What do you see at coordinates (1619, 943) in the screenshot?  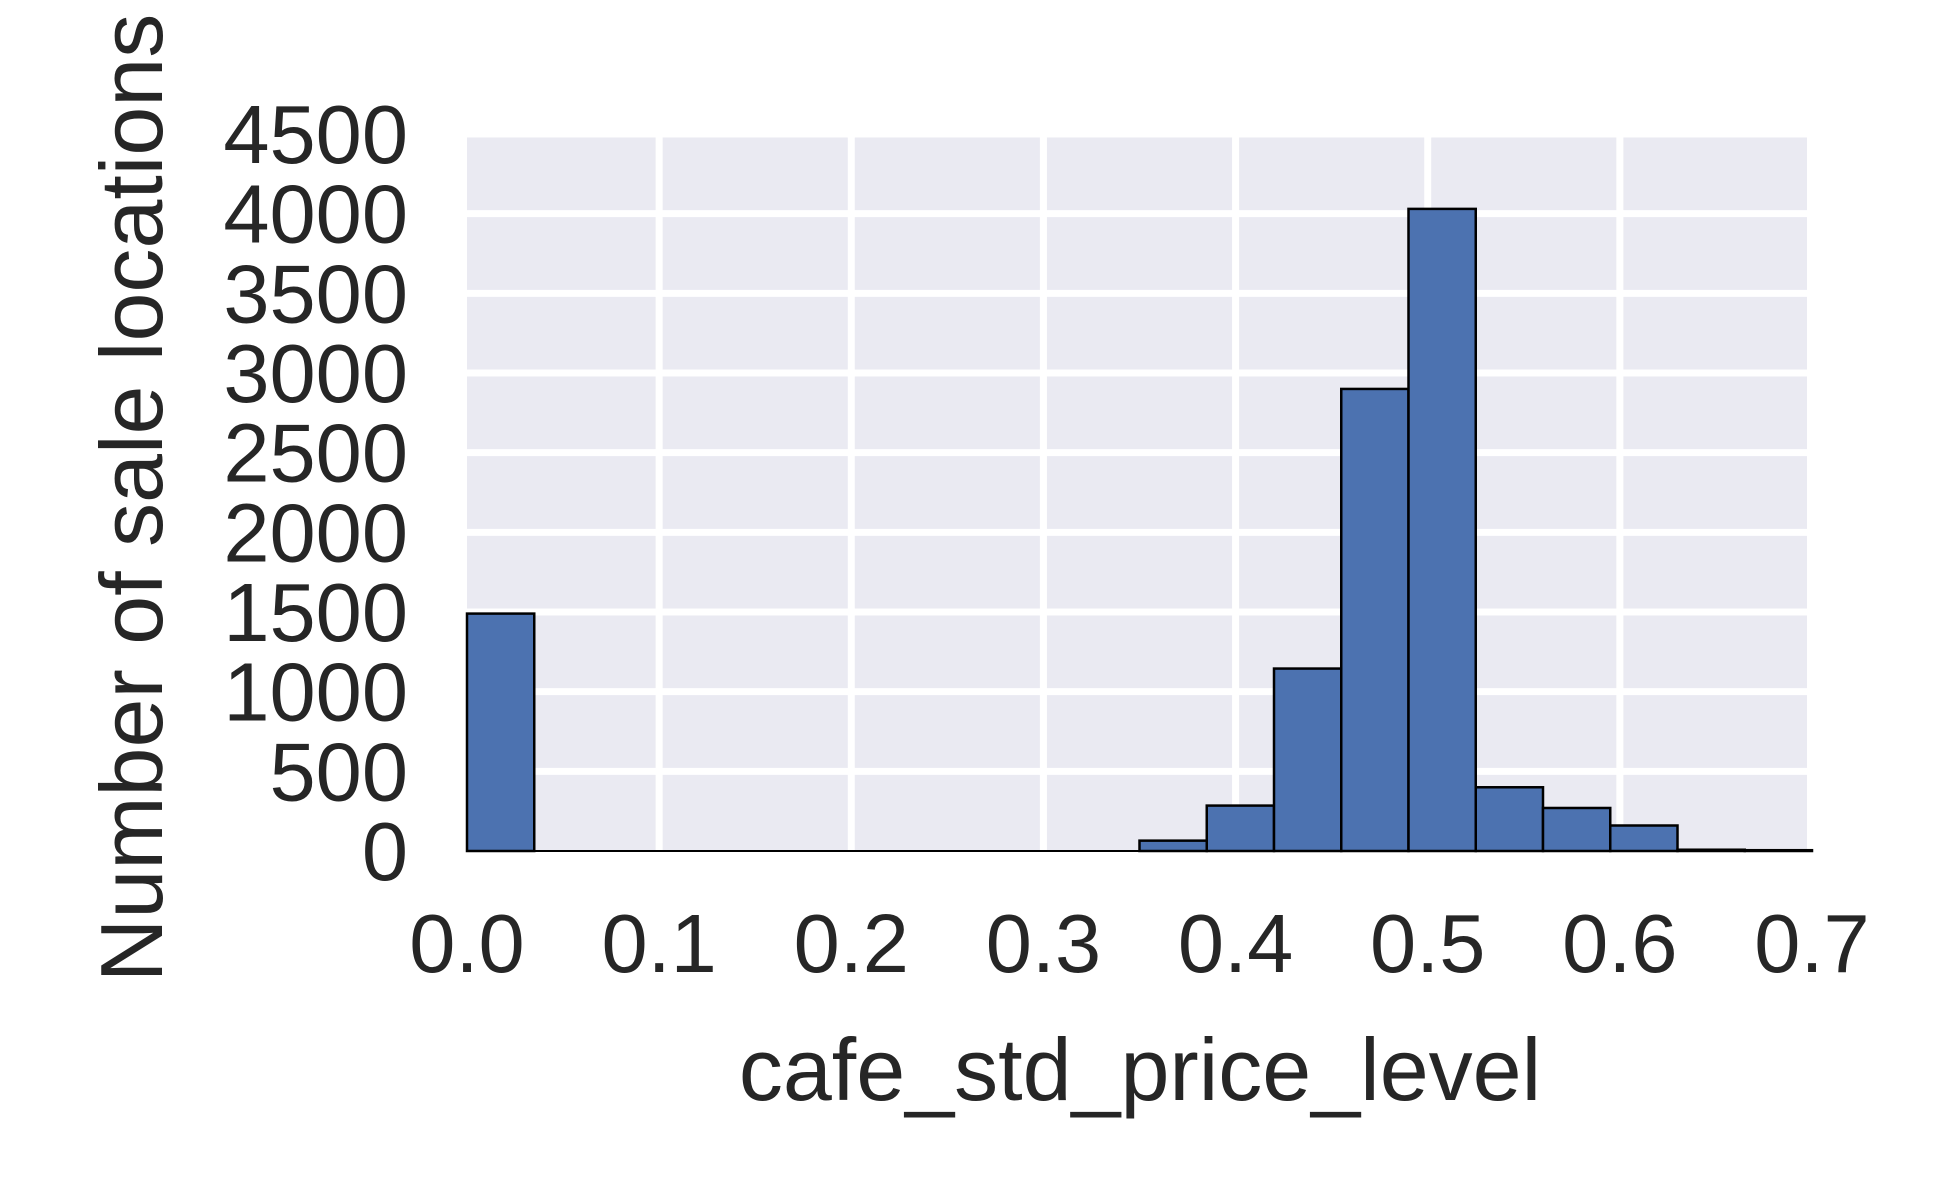 I see `x-tick-label: 0.6` at bounding box center [1619, 943].